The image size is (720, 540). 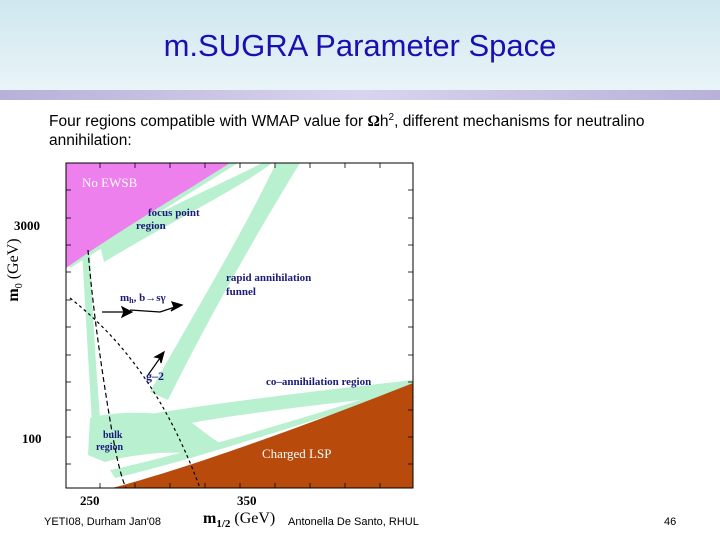 I want to click on subtitle-sup: 2, so click(x=391, y=117).